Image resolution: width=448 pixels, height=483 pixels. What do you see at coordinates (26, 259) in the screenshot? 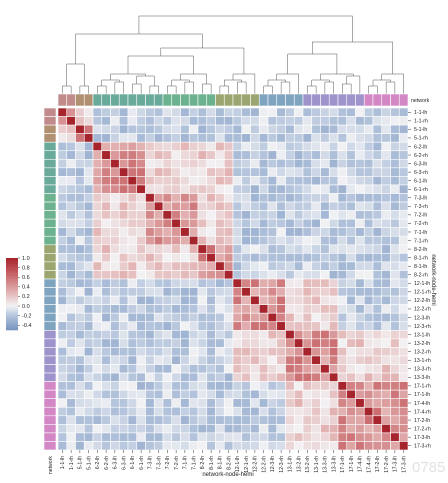
I see `colorbar-tick-label: 1.0` at bounding box center [26, 259].